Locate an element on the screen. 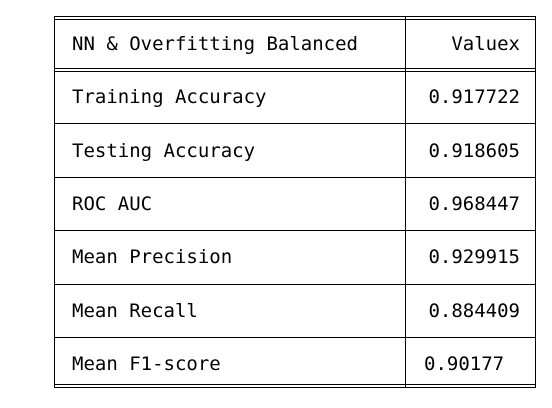  column-divider is located at coordinates (405, 202).